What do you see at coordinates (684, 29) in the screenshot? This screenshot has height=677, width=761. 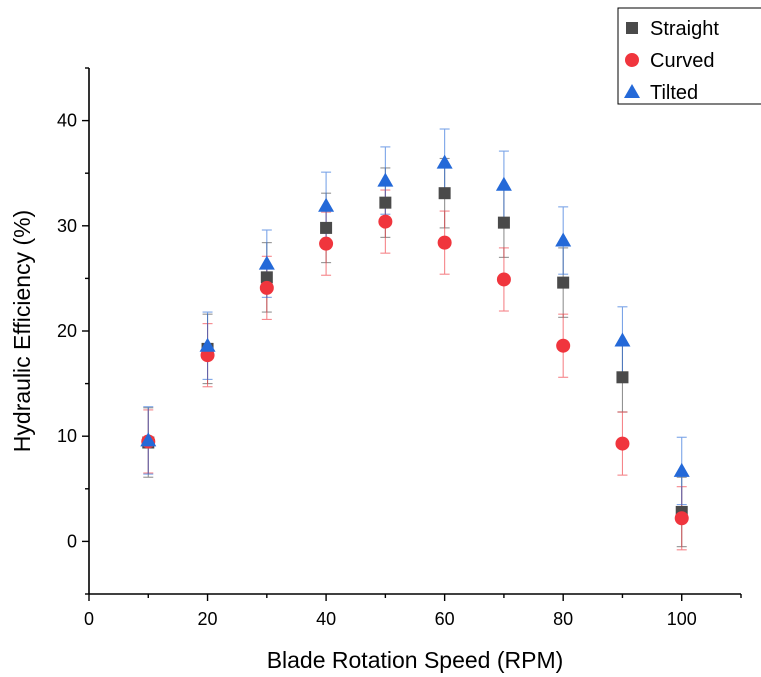 I see `straight-legend-label: Straight` at bounding box center [684, 29].